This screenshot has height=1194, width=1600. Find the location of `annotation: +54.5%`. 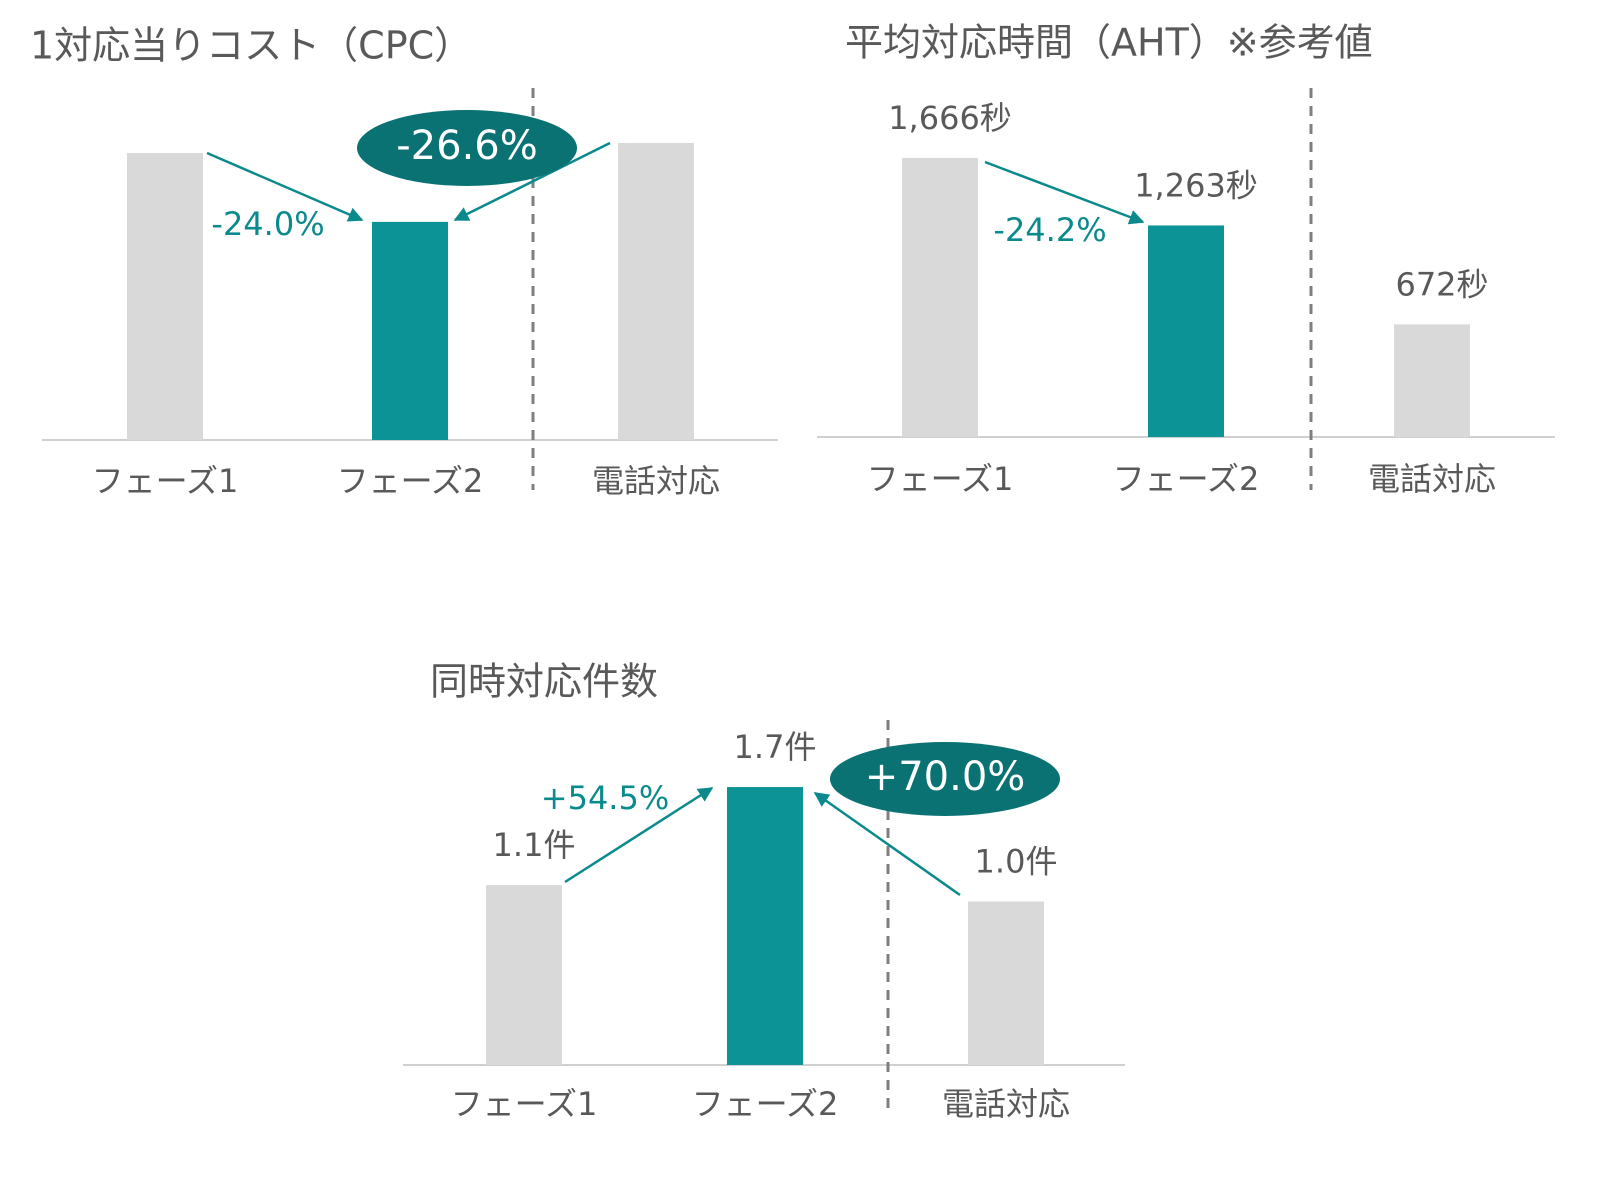

annotation: +54.5% is located at coordinates (605, 798).